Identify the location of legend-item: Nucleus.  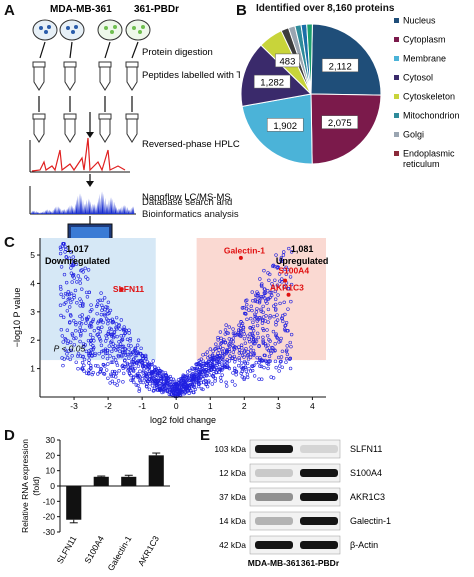
(415, 21).